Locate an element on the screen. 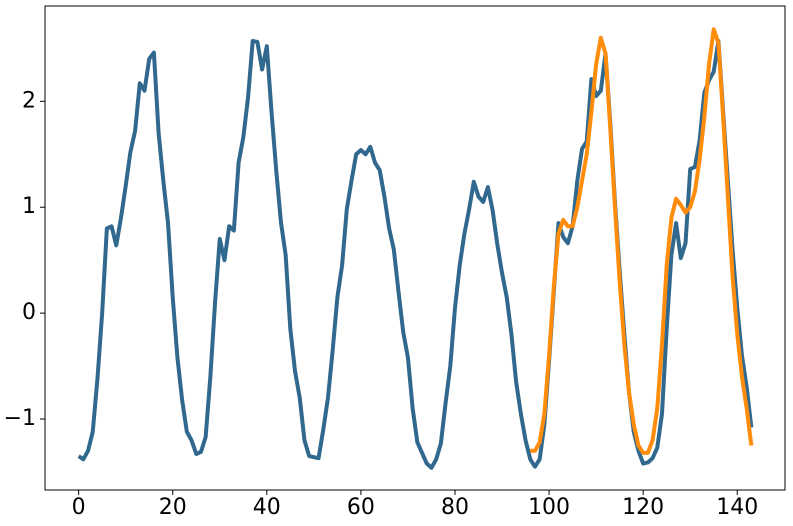 This screenshot has height=526, width=793. x-tick-label: 40 is located at coordinates (267, 507).